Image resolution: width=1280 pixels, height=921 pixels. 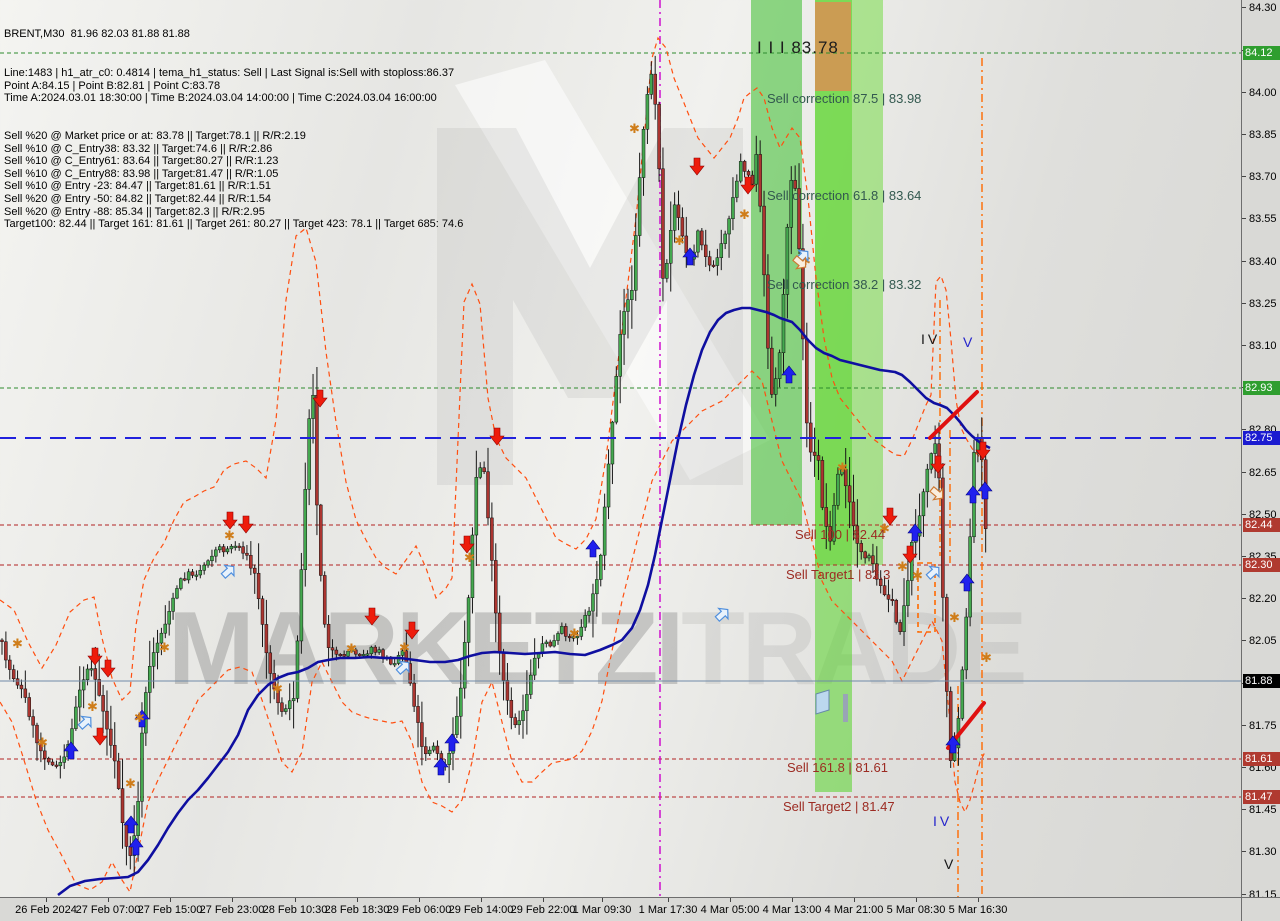 I want to click on price-level-badge: 81.88, so click(x=1261, y=681).